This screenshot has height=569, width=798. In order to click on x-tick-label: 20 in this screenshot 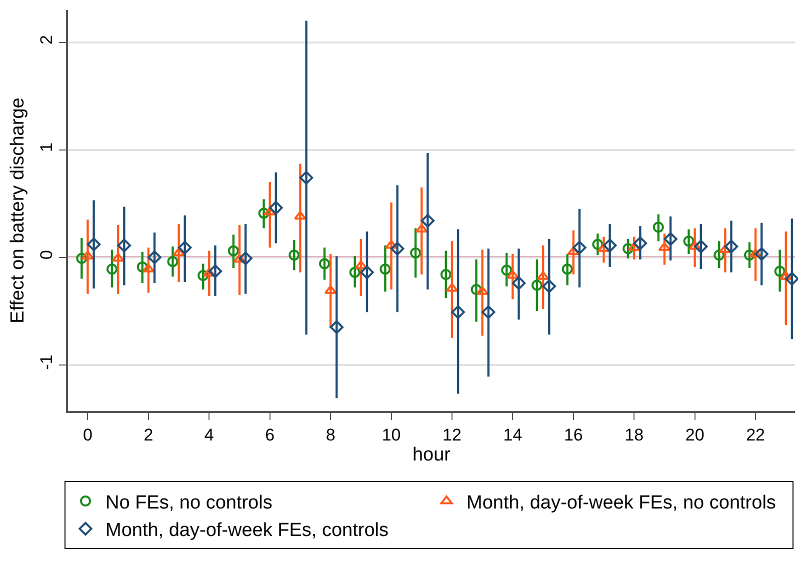, I will do `click(694, 434)`.